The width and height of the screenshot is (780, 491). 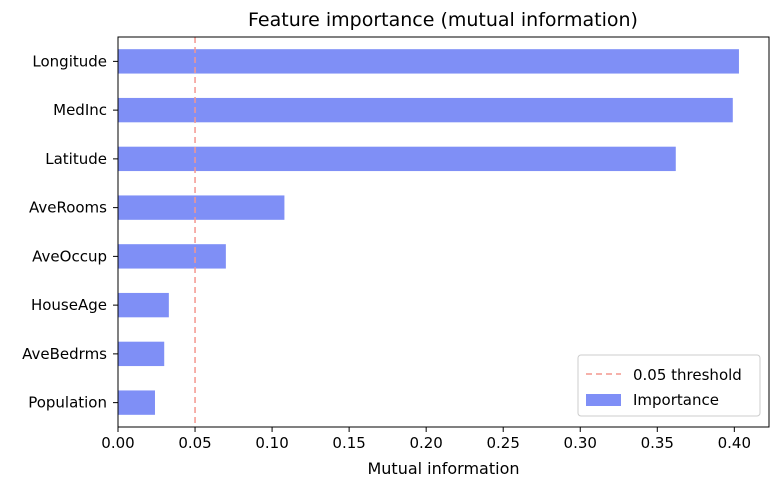 What do you see at coordinates (348, 443) in the screenshot?
I see `x-tick-label: 0.15` at bounding box center [348, 443].